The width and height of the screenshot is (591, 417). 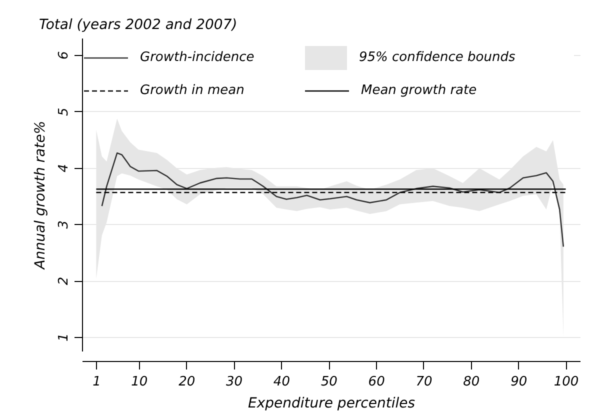 What do you see at coordinates (64, 281) in the screenshot?
I see `y-tick-label: 2` at bounding box center [64, 281].